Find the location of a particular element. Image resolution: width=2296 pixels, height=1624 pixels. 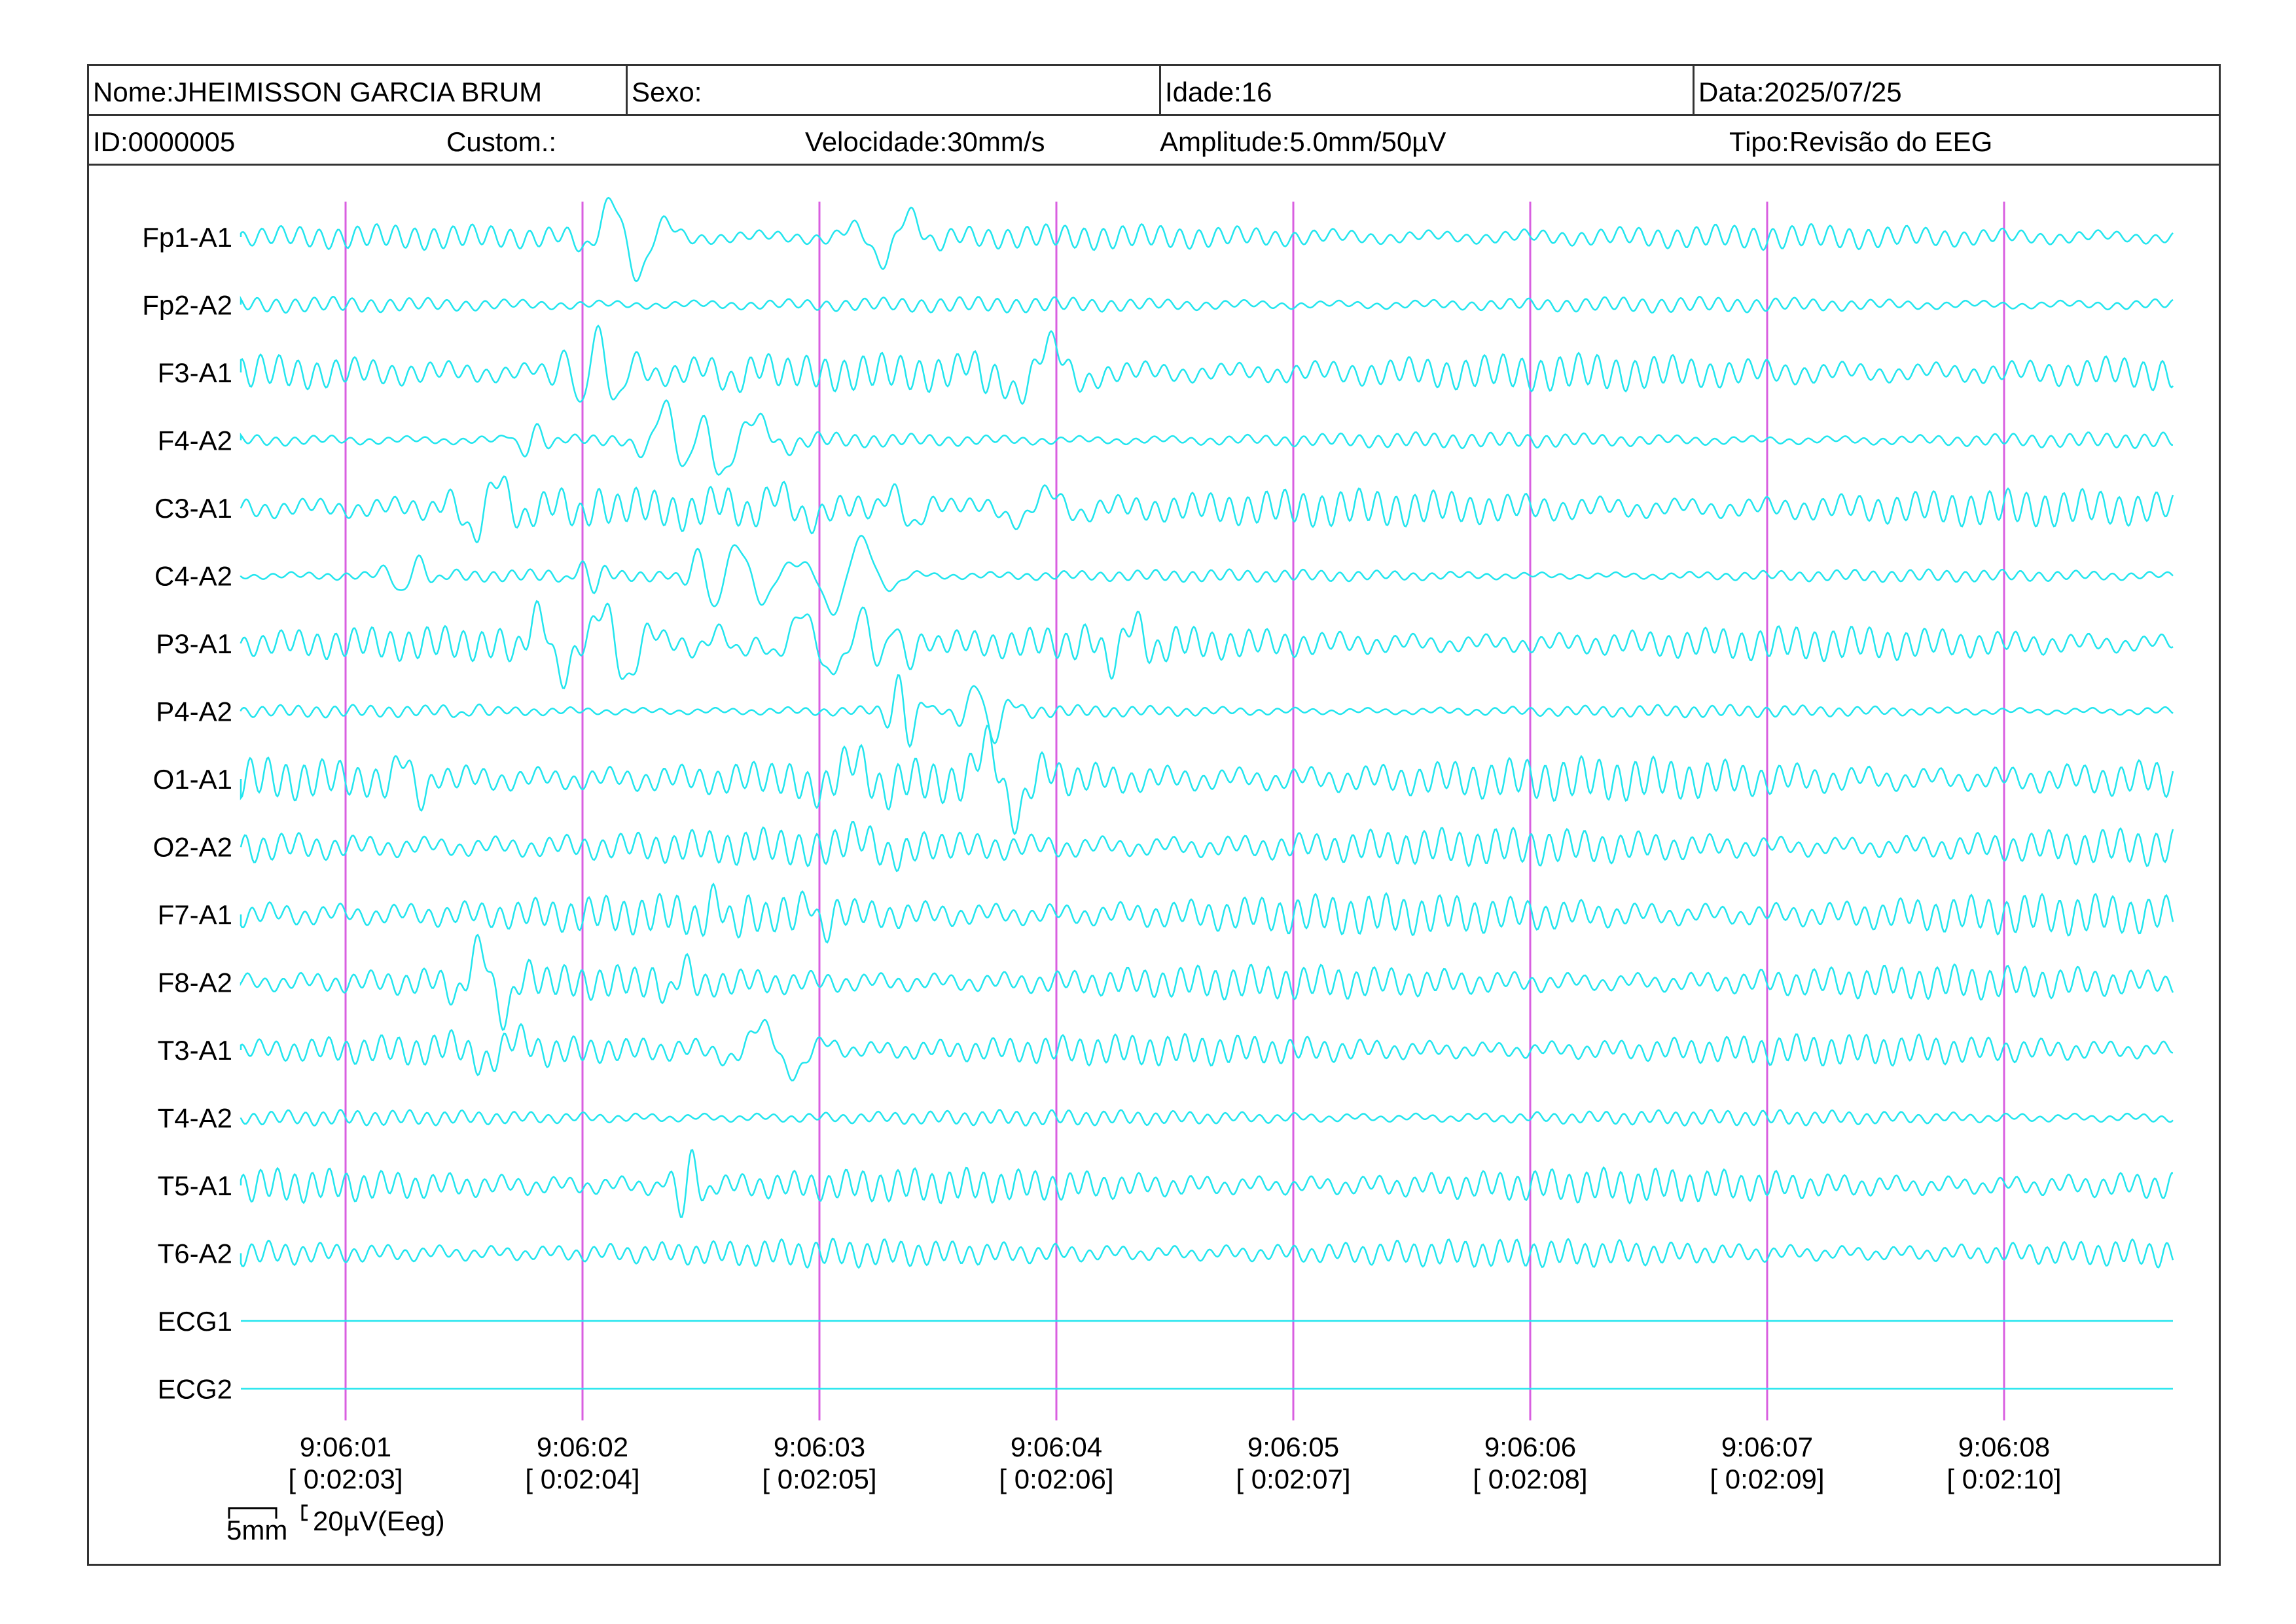

patient-age: Idade:16 is located at coordinates (1426, 90).